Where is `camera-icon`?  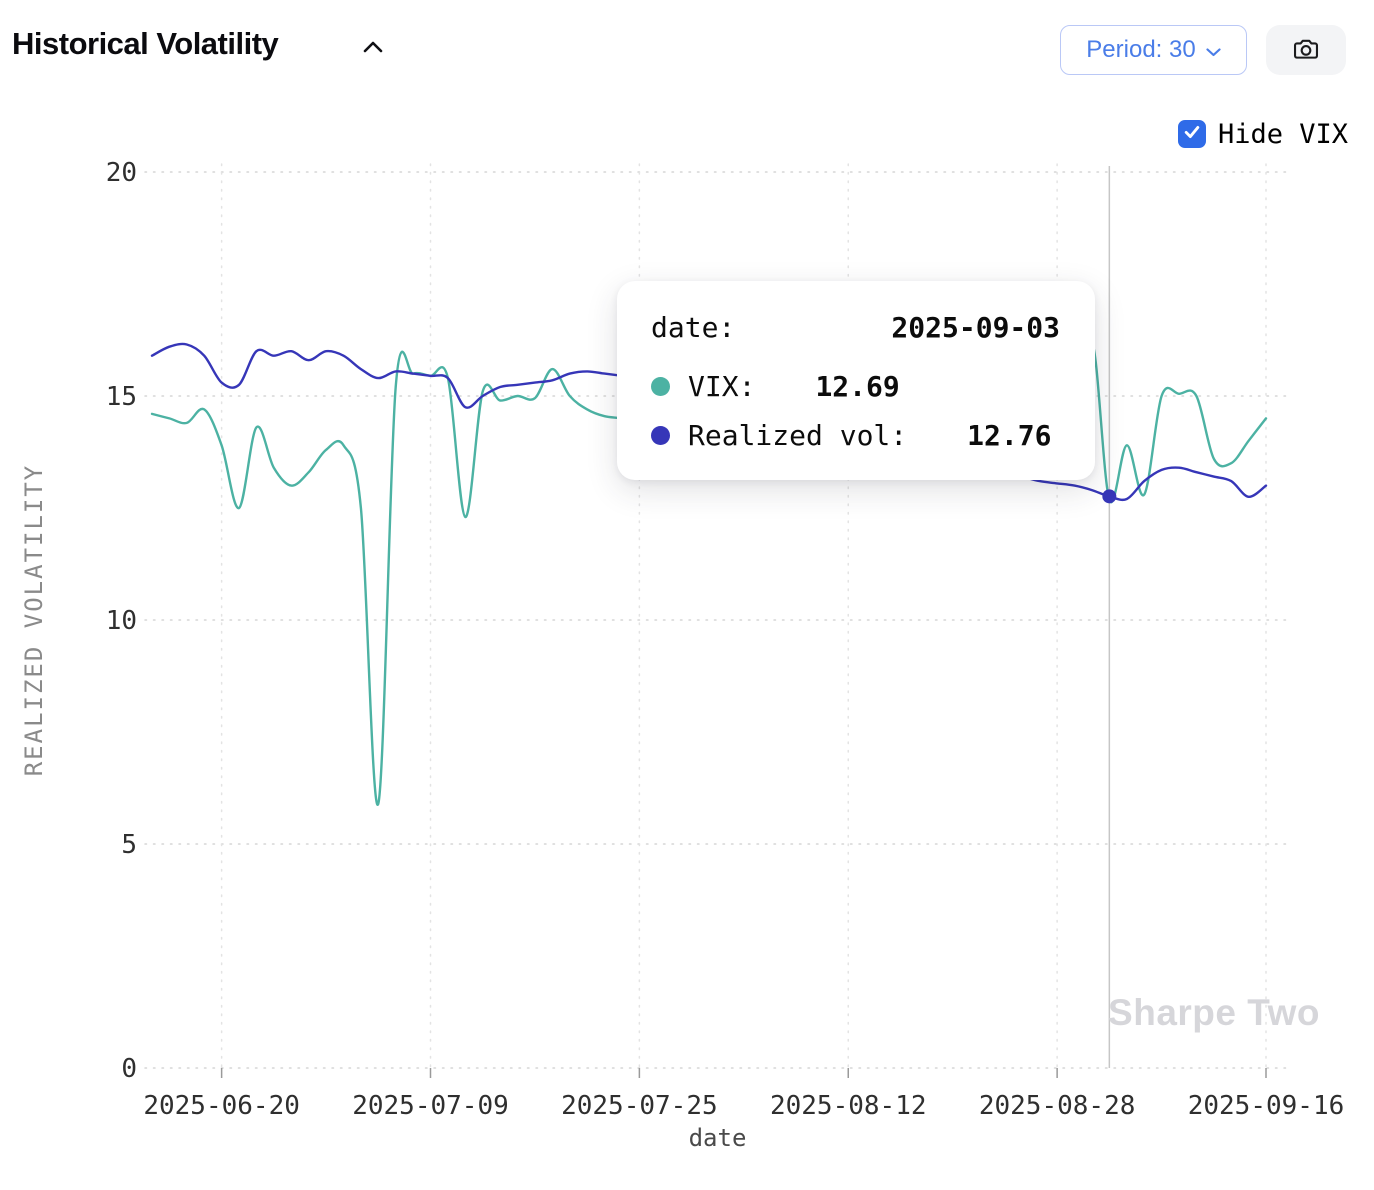 camera-icon is located at coordinates (1306, 50).